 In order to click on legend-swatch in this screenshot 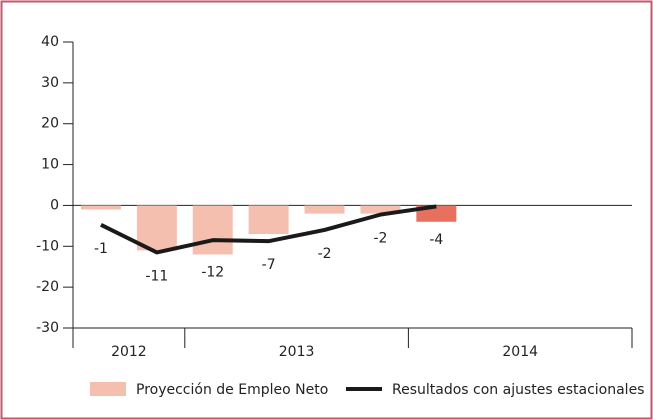, I will do `click(108, 389)`.